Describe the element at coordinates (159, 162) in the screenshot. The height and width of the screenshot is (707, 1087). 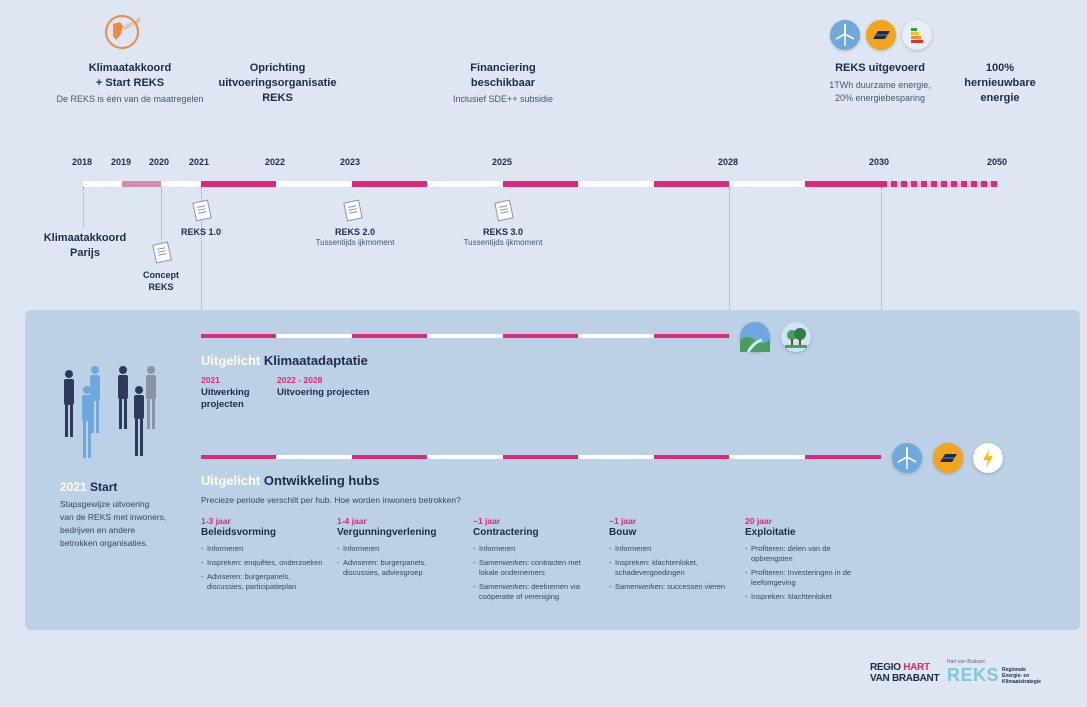
I see `year-2020: 2020` at that location.